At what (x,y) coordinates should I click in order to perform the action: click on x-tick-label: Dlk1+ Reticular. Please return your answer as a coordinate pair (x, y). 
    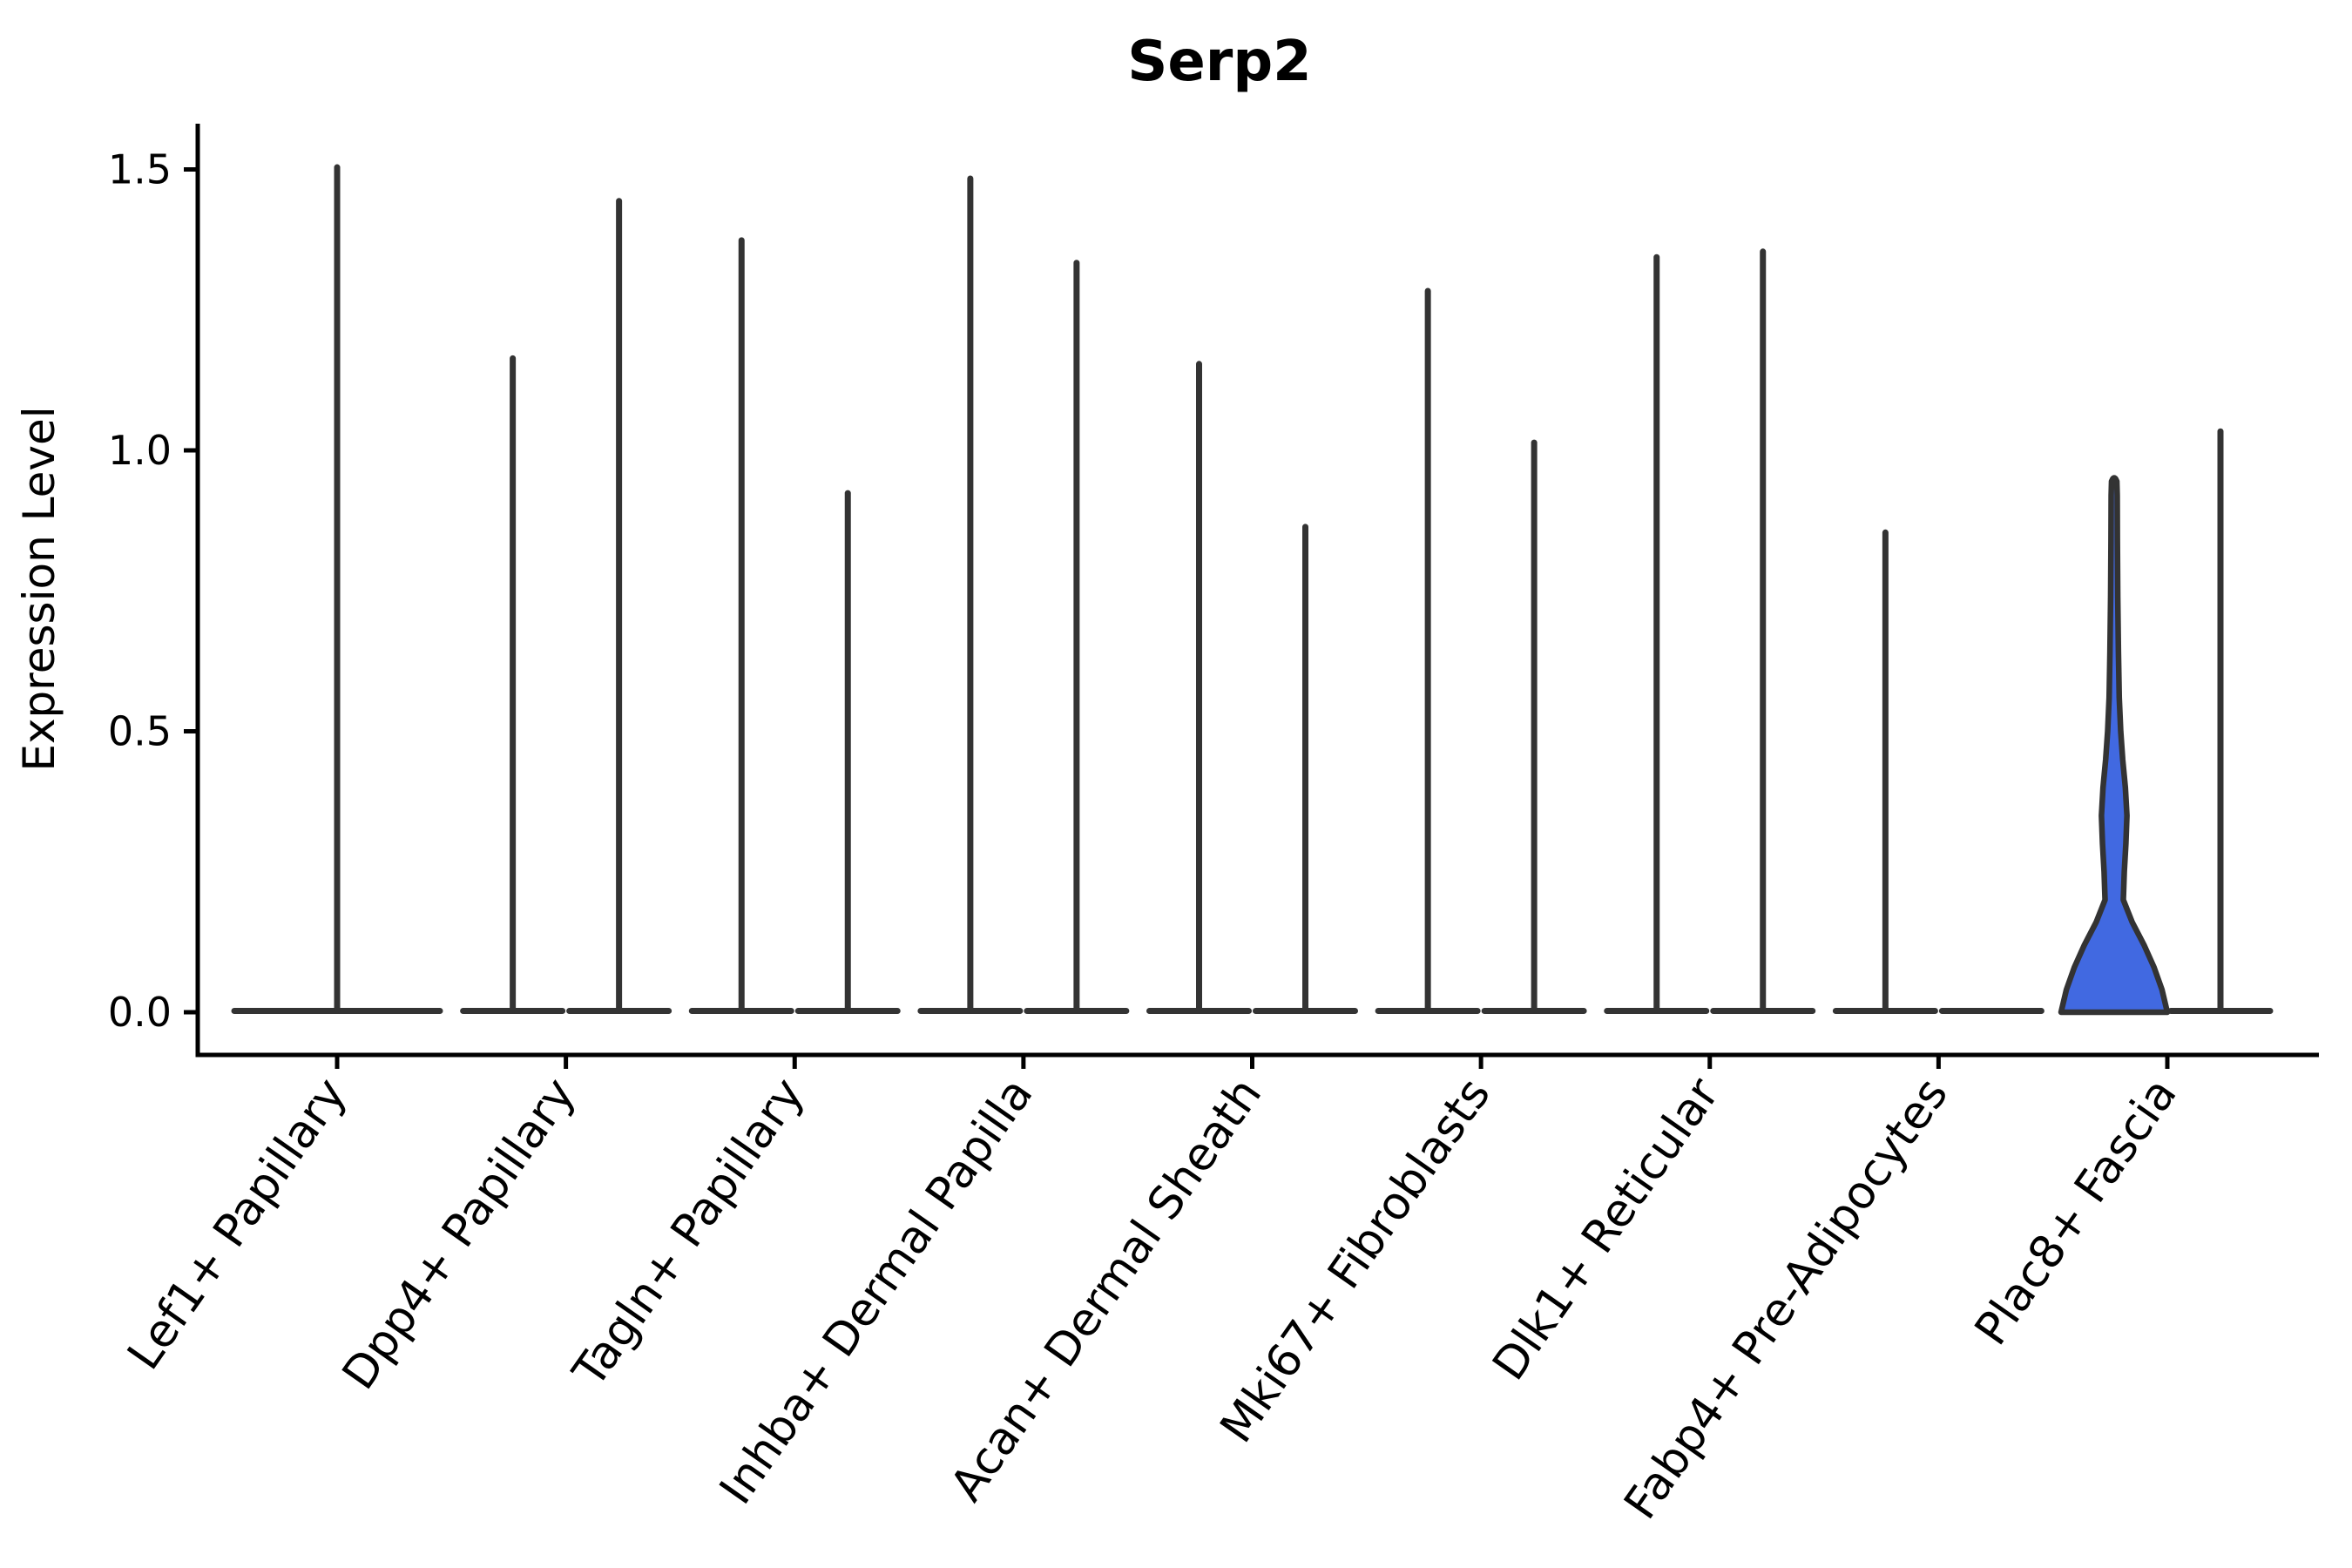
    Looking at the image, I should click on (1606, 1230).